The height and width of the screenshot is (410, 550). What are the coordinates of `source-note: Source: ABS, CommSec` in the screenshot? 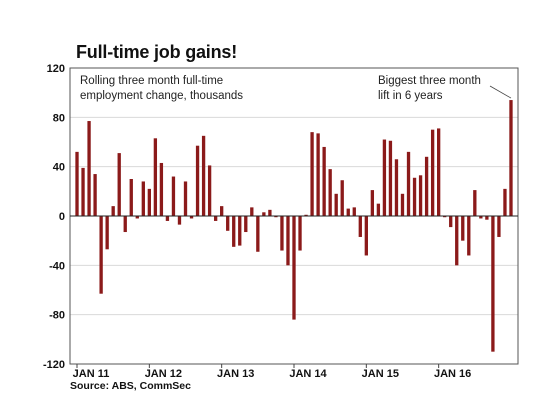 It's located at (130, 386).